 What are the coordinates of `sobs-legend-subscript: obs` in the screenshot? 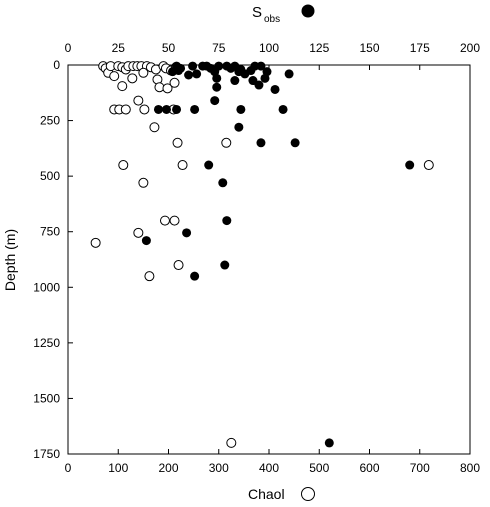 It's located at (272, 19).